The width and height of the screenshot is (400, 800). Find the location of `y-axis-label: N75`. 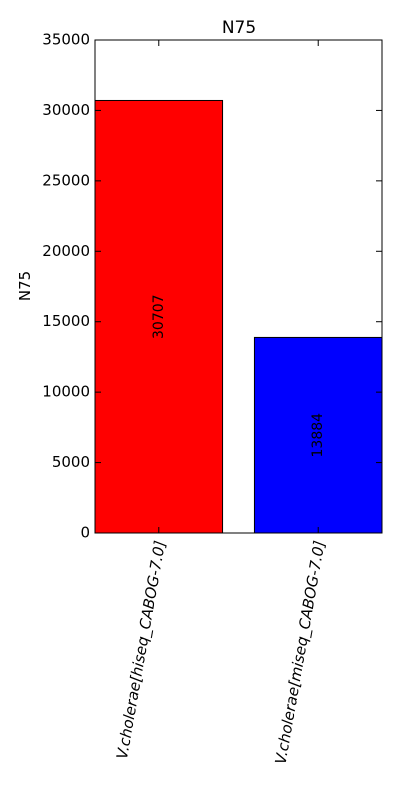

y-axis-label: N75 is located at coordinates (25, 286).